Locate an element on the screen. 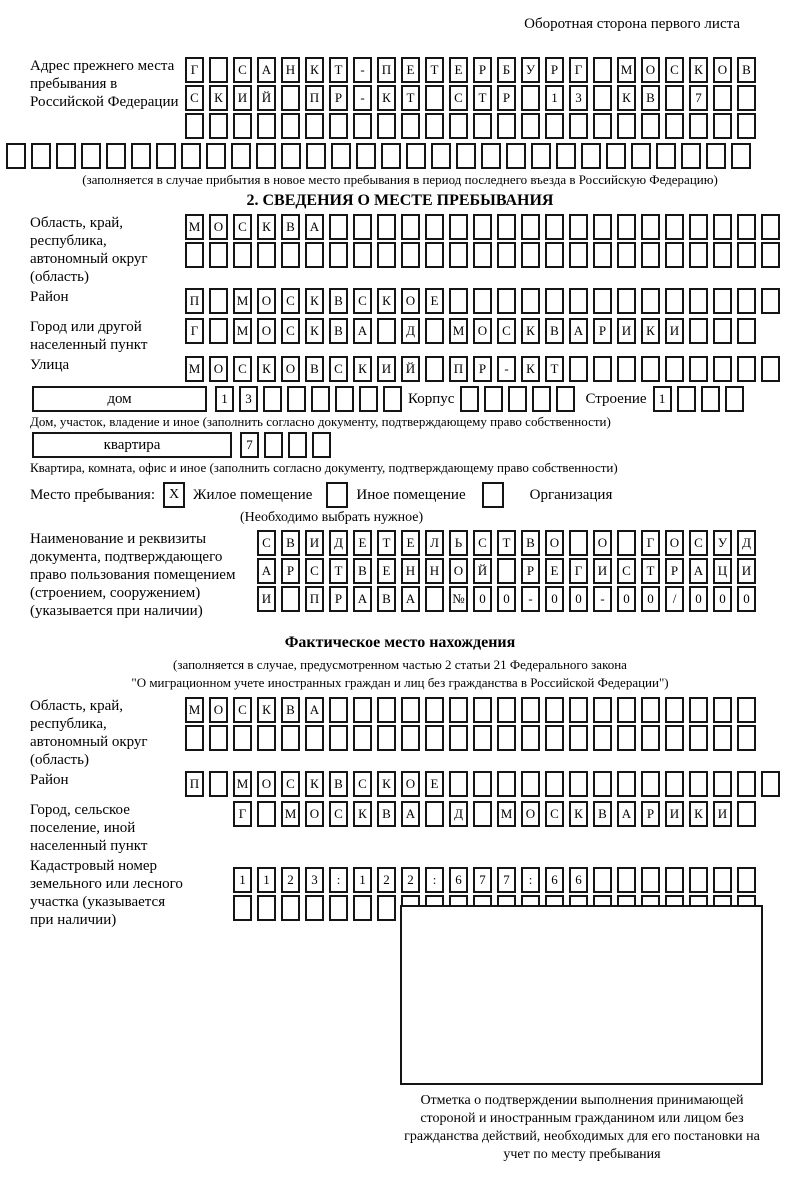  form-cell: 2 is located at coordinates (290, 880).